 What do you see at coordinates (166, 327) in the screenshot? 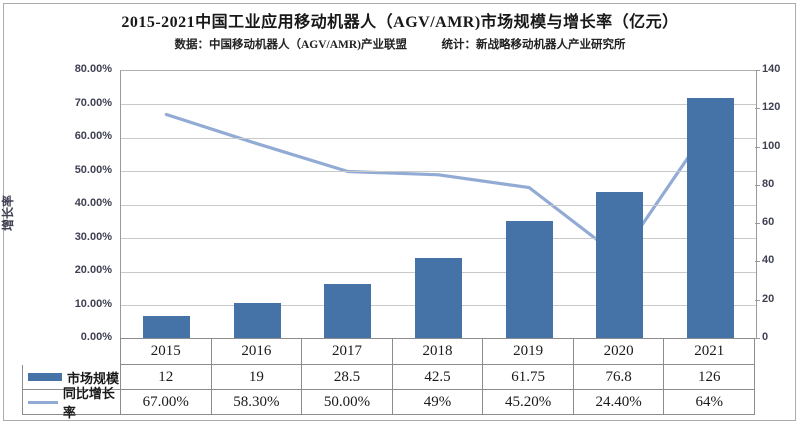
I see `bar-2015` at bounding box center [166, 327].